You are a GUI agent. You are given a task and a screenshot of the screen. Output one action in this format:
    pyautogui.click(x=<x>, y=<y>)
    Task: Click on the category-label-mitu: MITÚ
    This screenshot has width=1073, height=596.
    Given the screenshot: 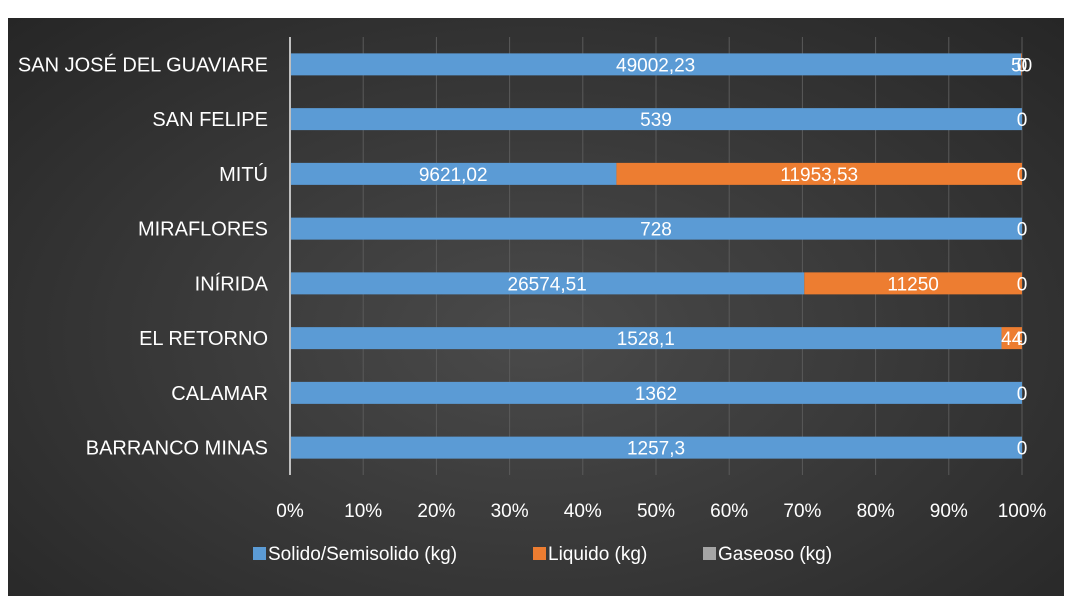 What is the action you would take?
    pyautogui.click(x=243, y=174)
    